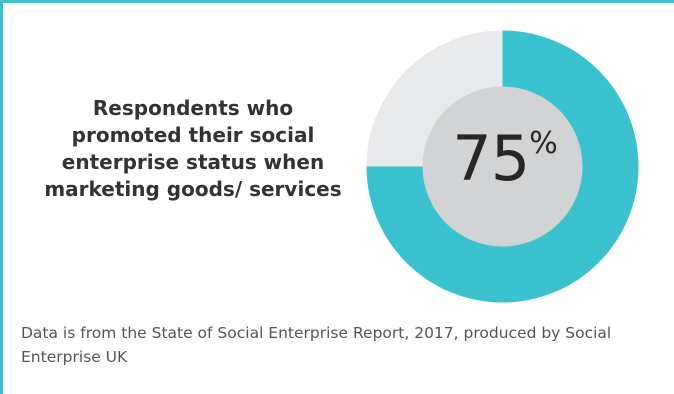 The width and height of the screenshot is (674, 394). What do you see at coordinates (543, 143) in the screenshot?
I see `center-value-unit: %` at bounding box center [543, 143].